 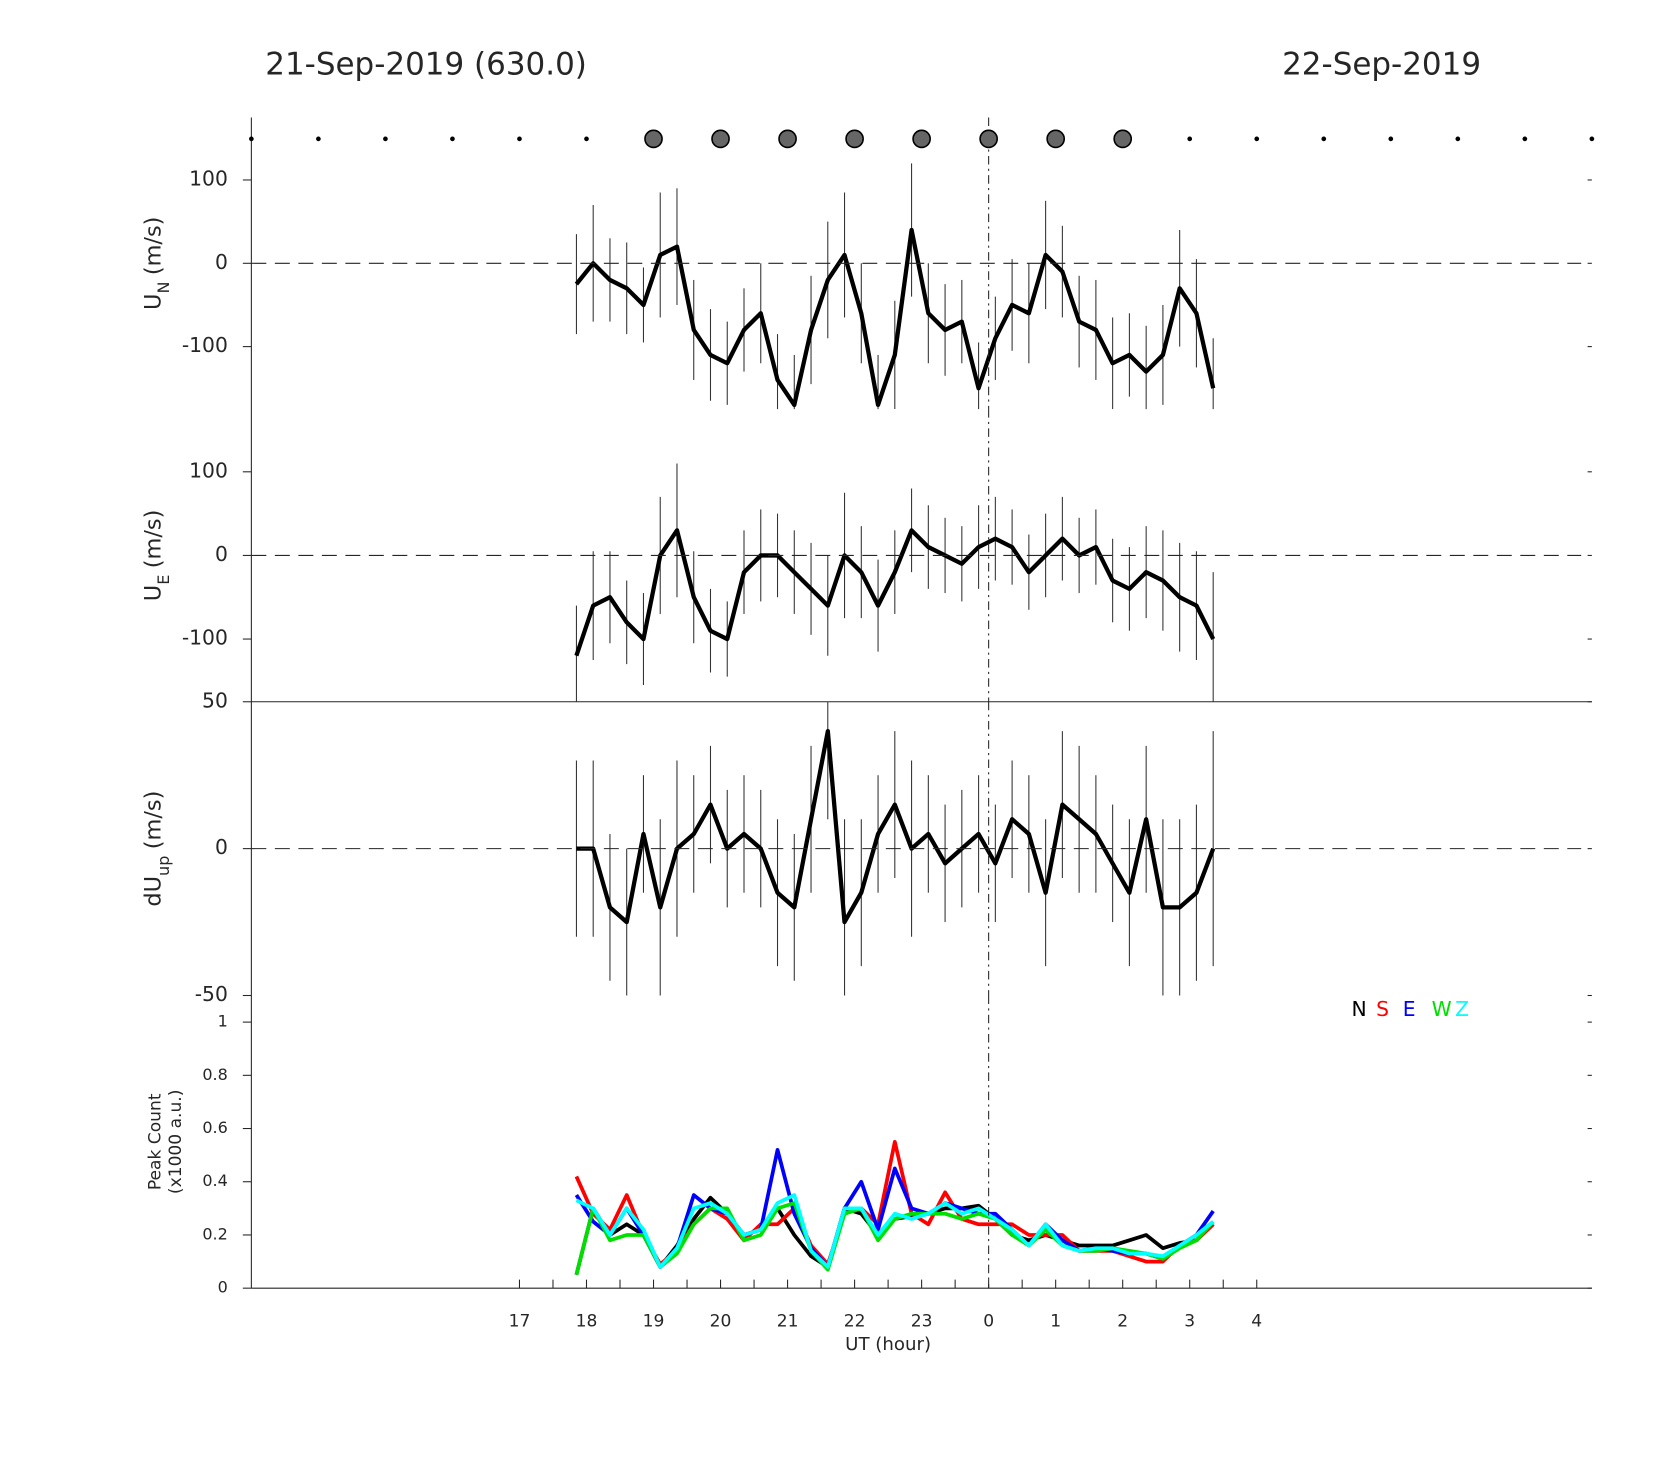 I want to click on x-tick-label: 22, so click(x=855, y=1321).